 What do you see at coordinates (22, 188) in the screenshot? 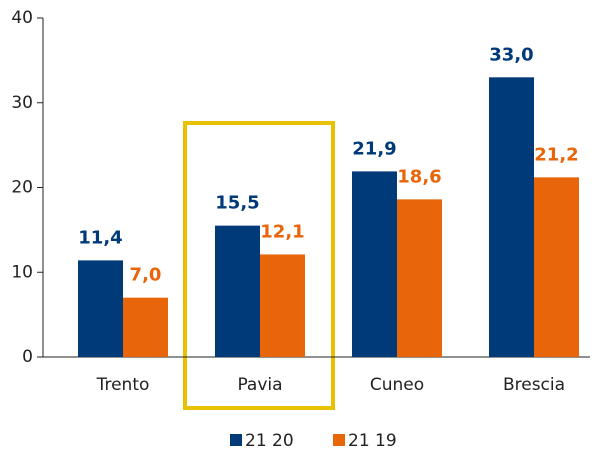
I see `y-tick-label: 20` at bounding box center [22, 188].